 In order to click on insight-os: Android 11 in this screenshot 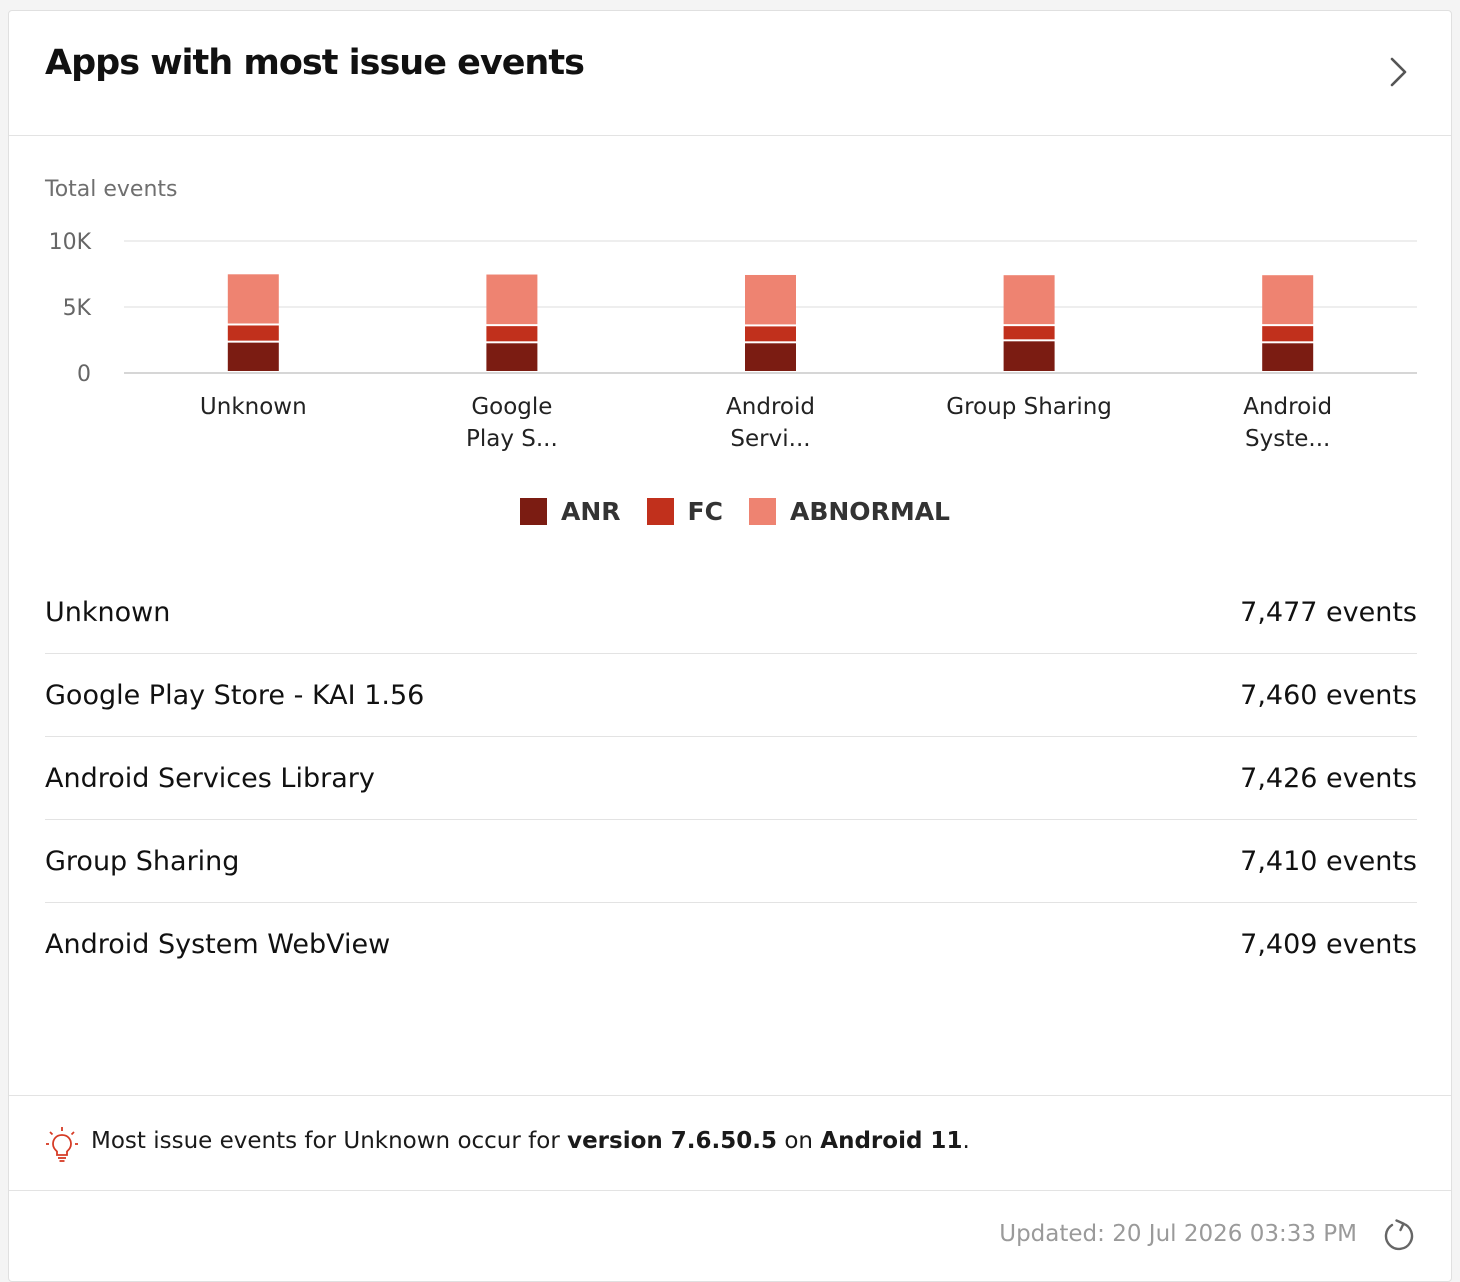, I will do `click(891, 1141)`.